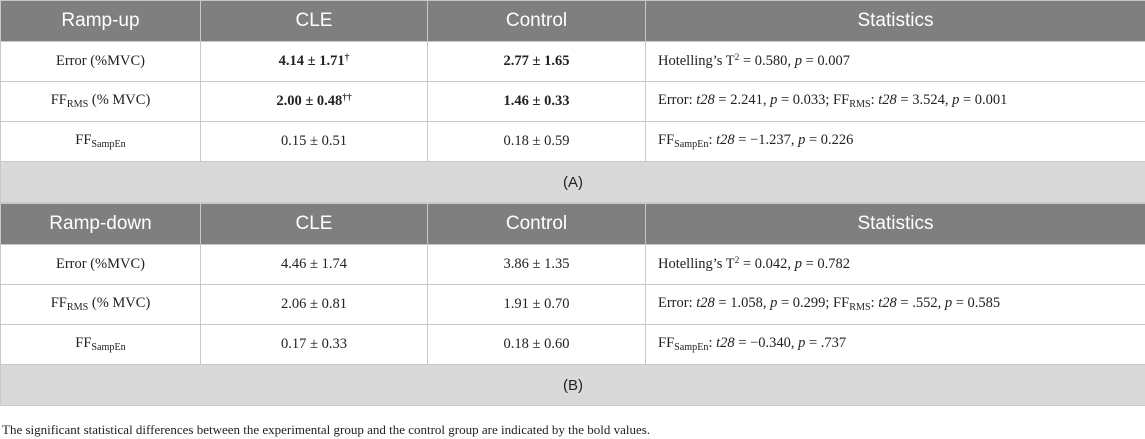  Describe the element at coordinates (895, 61) in the screenshot. I see `table-cell: Hotelling’s T2 = 0.580, p = 0.007` at that location.